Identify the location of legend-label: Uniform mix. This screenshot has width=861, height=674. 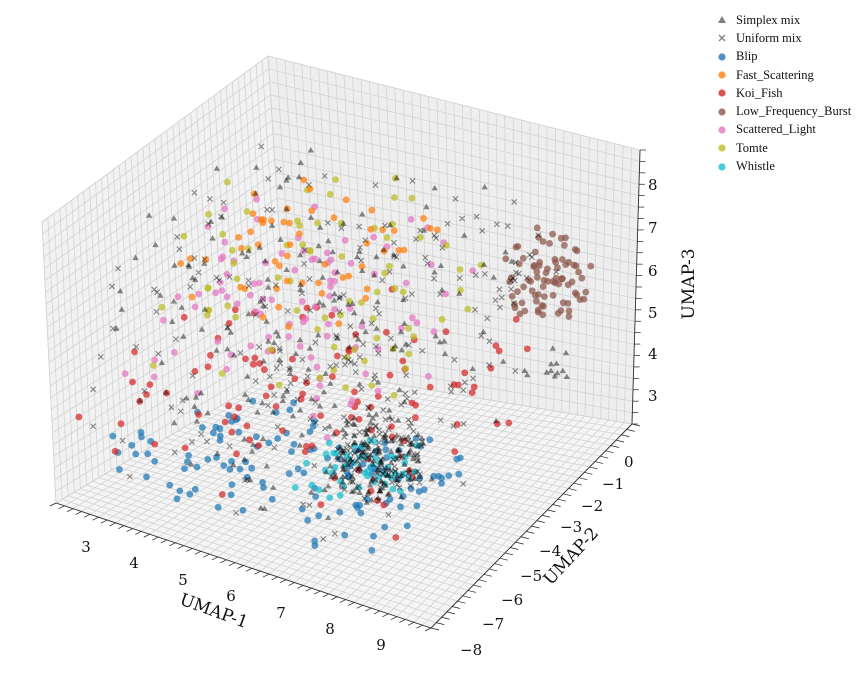
(769, 37).